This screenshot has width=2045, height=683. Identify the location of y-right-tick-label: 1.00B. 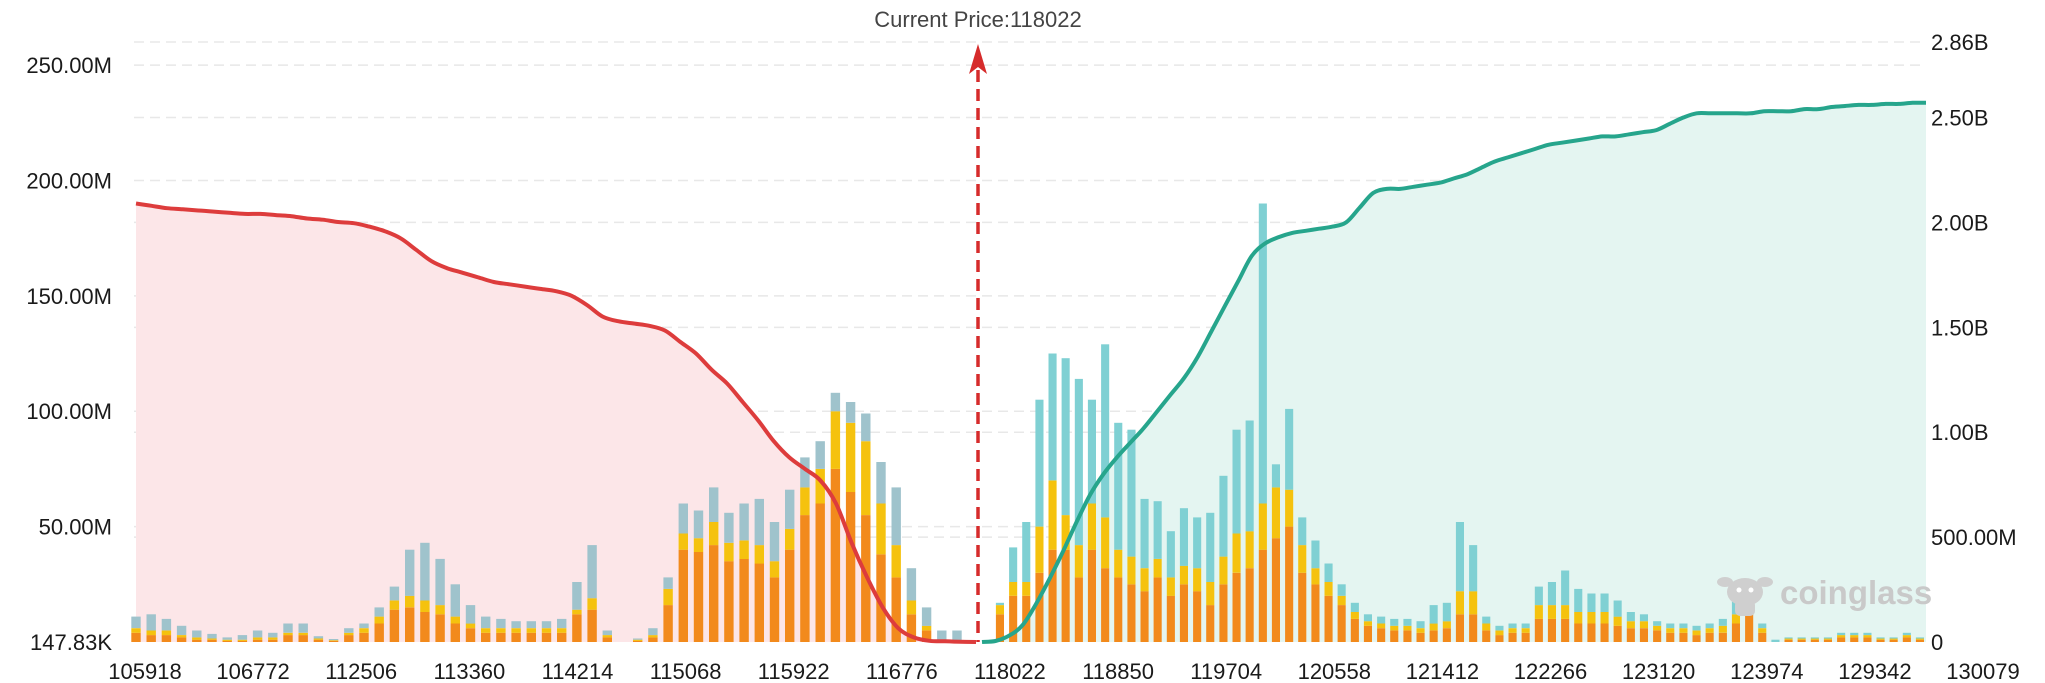
(1960, 432).